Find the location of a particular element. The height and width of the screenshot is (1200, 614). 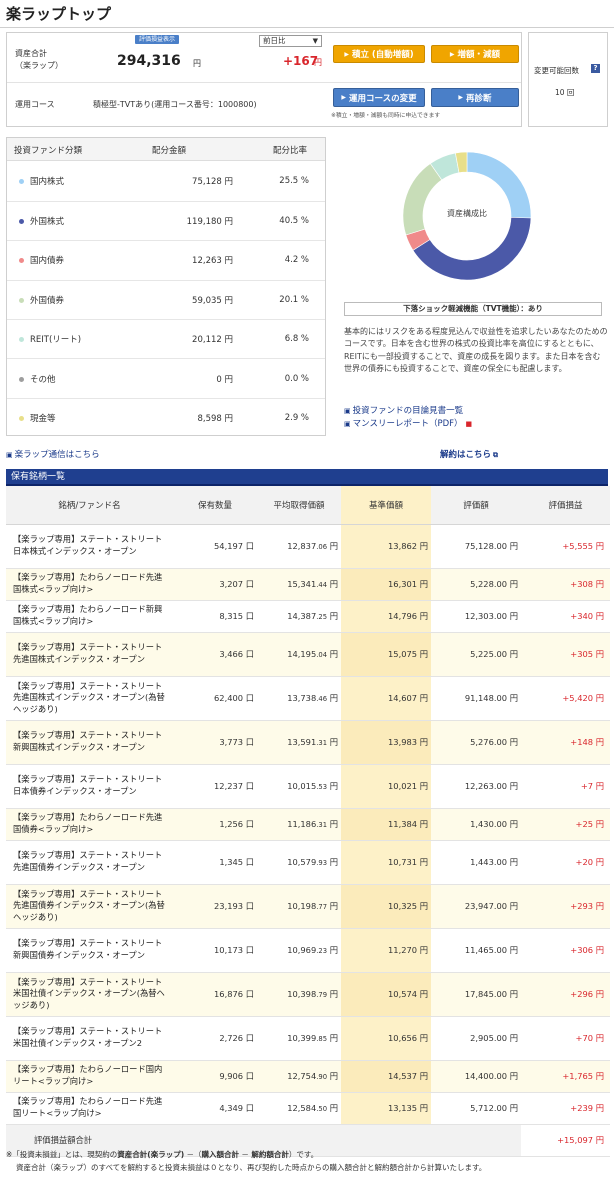

chevron-down-icon: ▼ is located at coordinates (315, 41).